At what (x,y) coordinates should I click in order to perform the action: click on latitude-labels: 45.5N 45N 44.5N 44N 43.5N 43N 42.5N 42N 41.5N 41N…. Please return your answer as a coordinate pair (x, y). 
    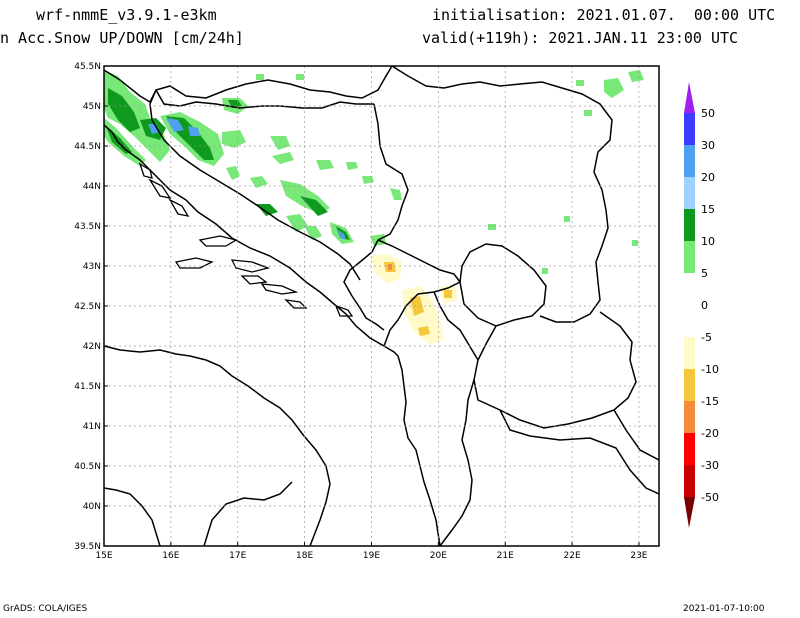
    Looking at the image, I should click on (91, 307).